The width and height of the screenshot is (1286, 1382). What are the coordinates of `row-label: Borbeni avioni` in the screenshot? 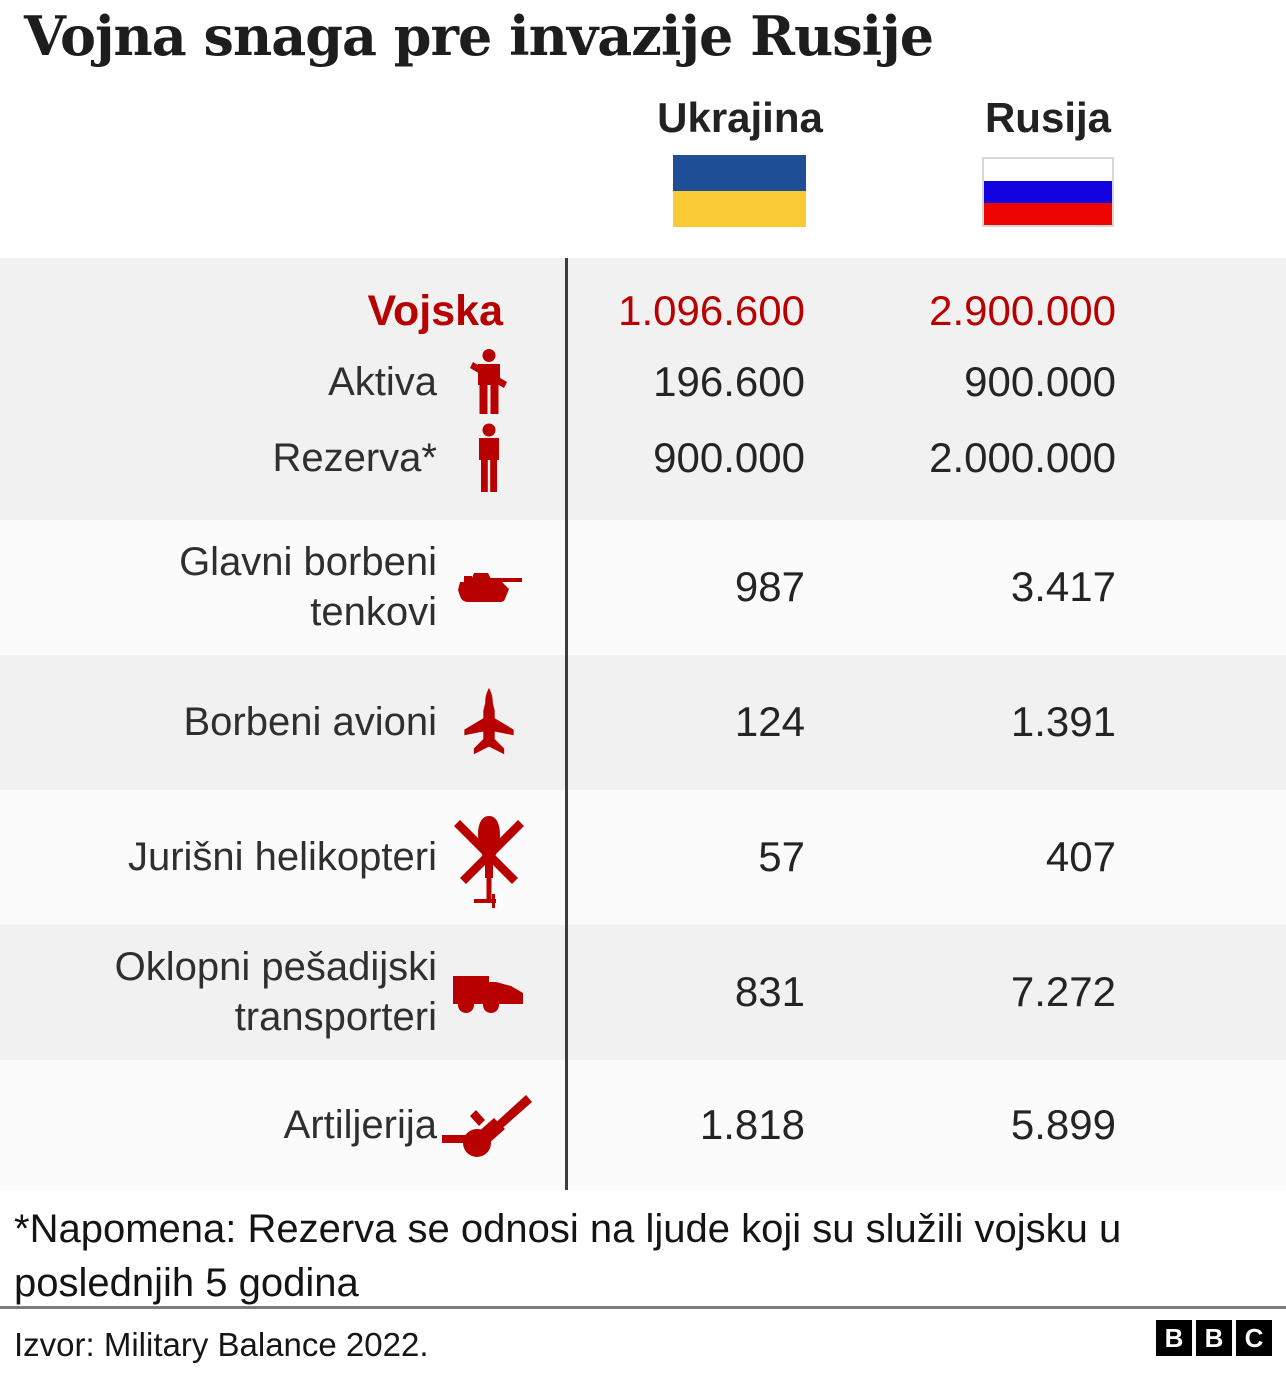 It's located at (310, 722).